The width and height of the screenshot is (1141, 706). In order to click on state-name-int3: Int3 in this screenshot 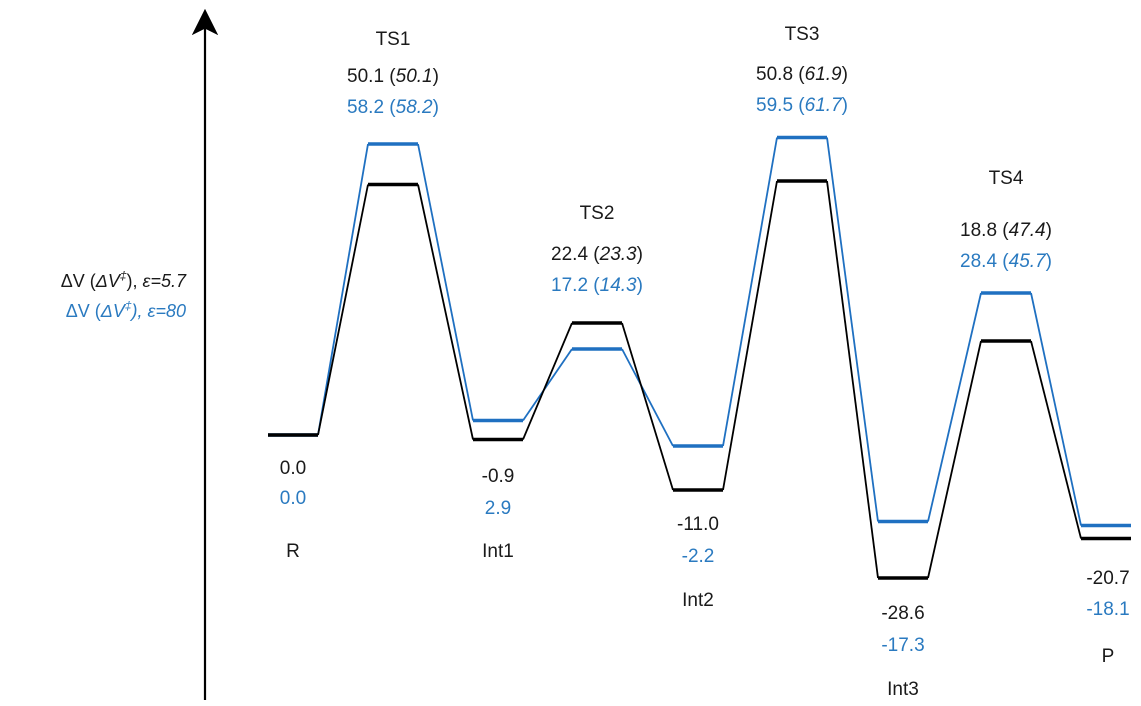, I will do `click(903, 689)`.